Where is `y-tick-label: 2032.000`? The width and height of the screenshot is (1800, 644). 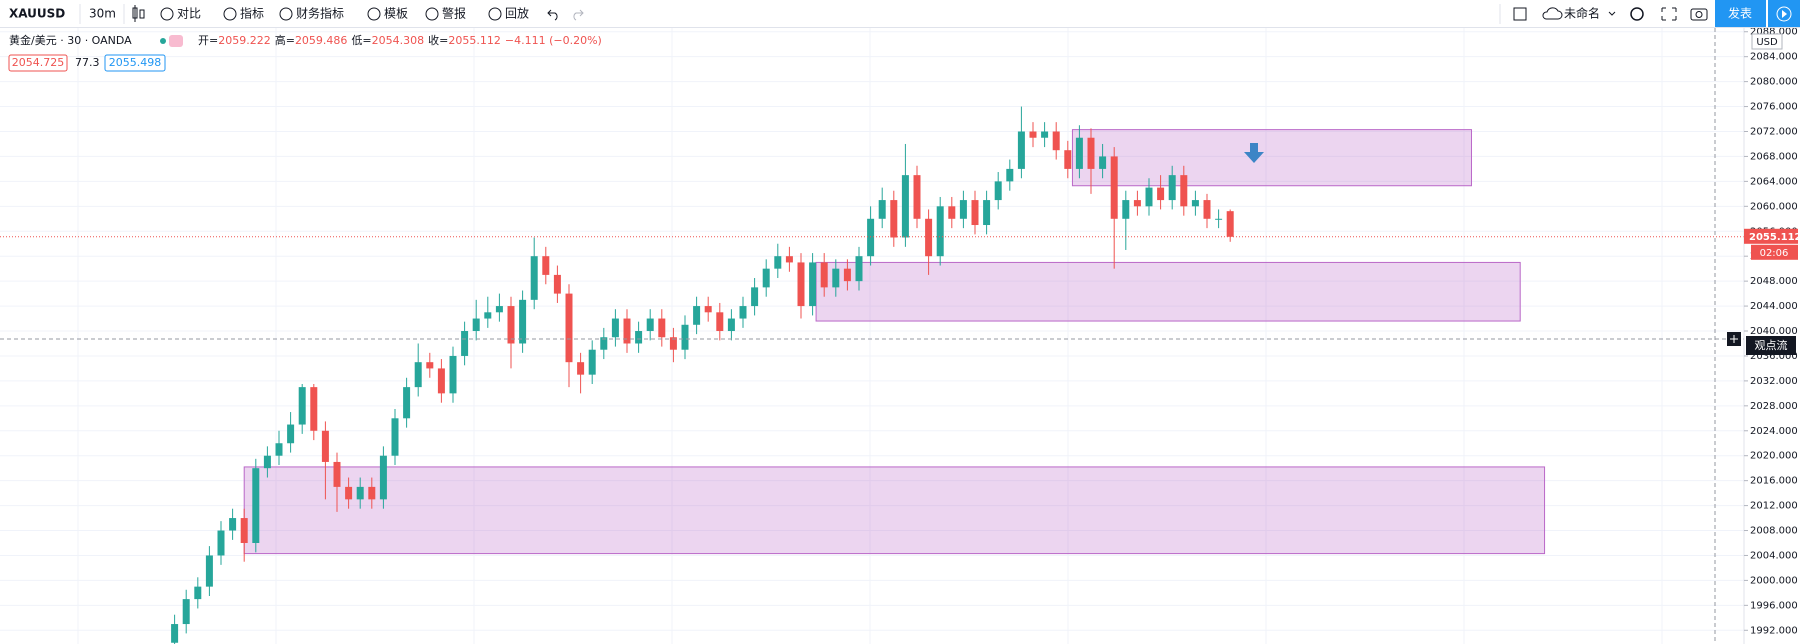
y-tick-label: 2032.000 is located at coordinates (1774, 381).